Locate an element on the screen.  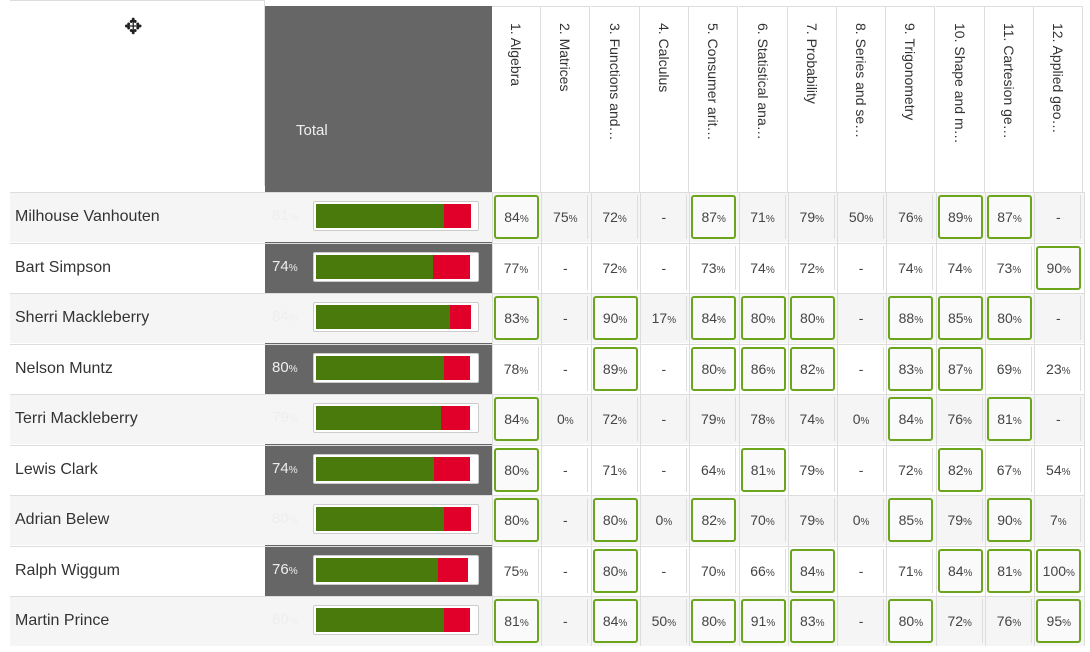
student-name: Nelson Muntz is located at coordinates (64, 368).